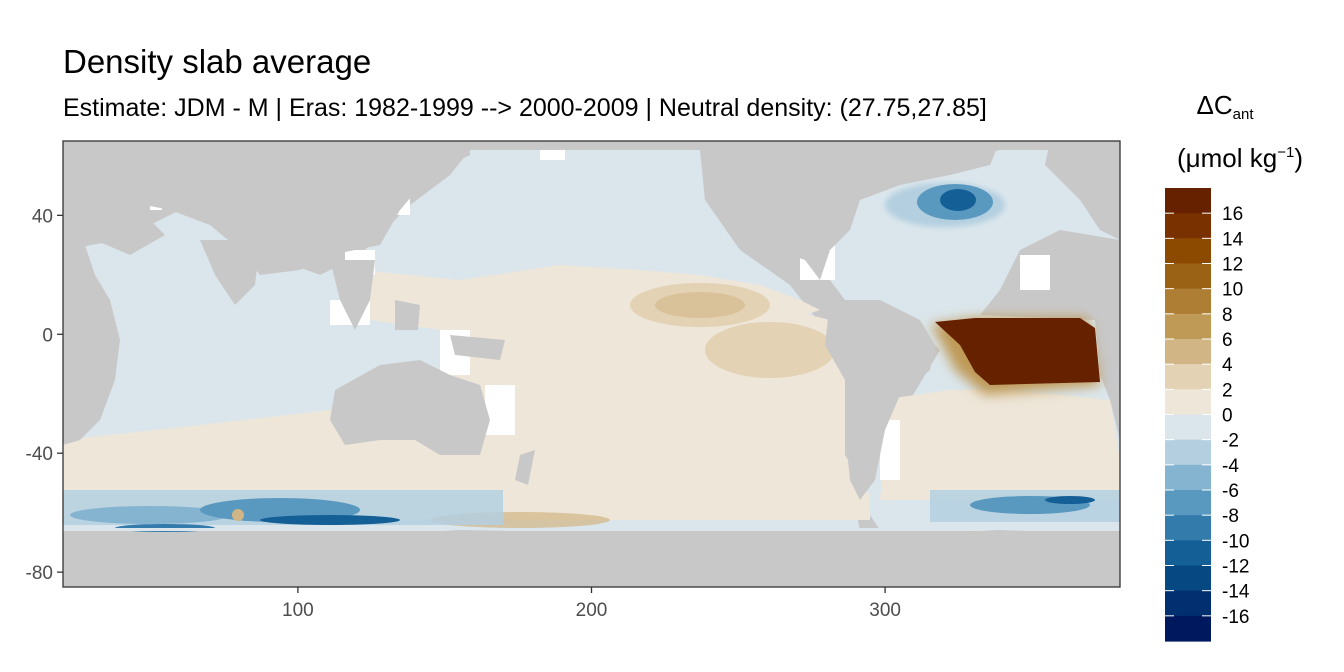  What do you see at coordinates (945, 205) in the screenshot?
I see `subpolar-north-atlantic-minimum` at bounding box center [945, 205].